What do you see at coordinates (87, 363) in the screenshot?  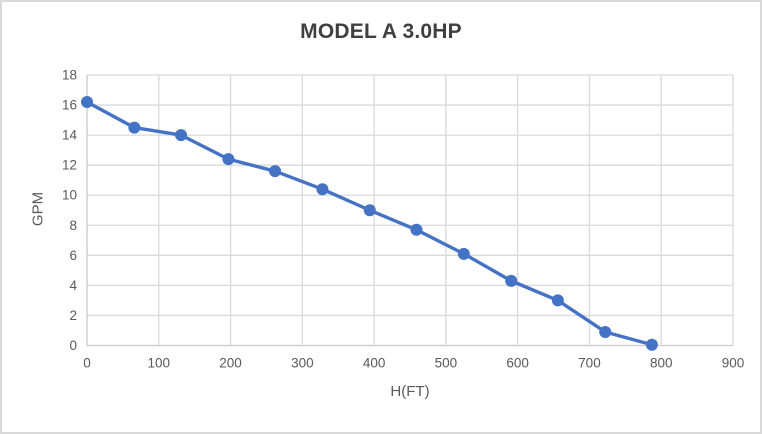 I see `x-tick-label: 0` at bounding box center [87, 363].